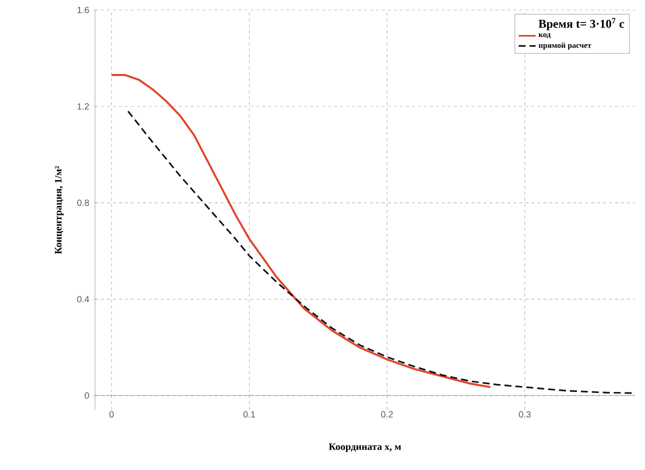 The height and width of the screenshot is (470, 645). Describe the element at coordinates (83, 299) in the screenshot. I see `y-tick-label: 0.4` at that location.